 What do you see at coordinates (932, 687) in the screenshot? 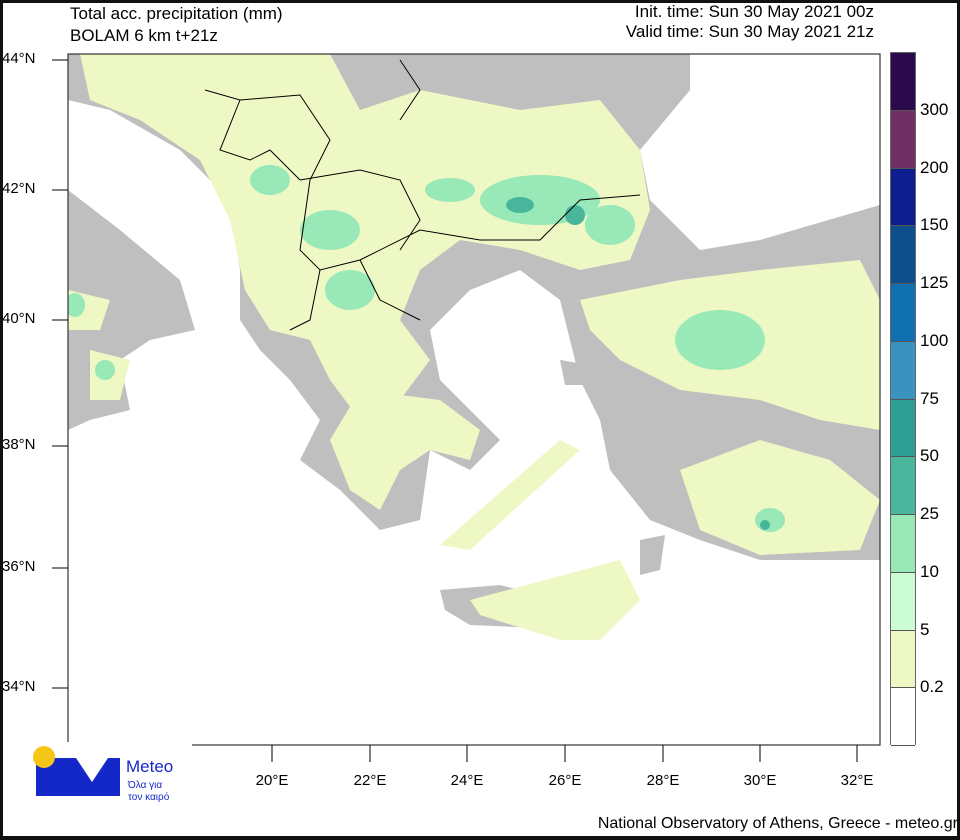
I see `colorbar-label: 0.2` at bounding box center [932, 687].